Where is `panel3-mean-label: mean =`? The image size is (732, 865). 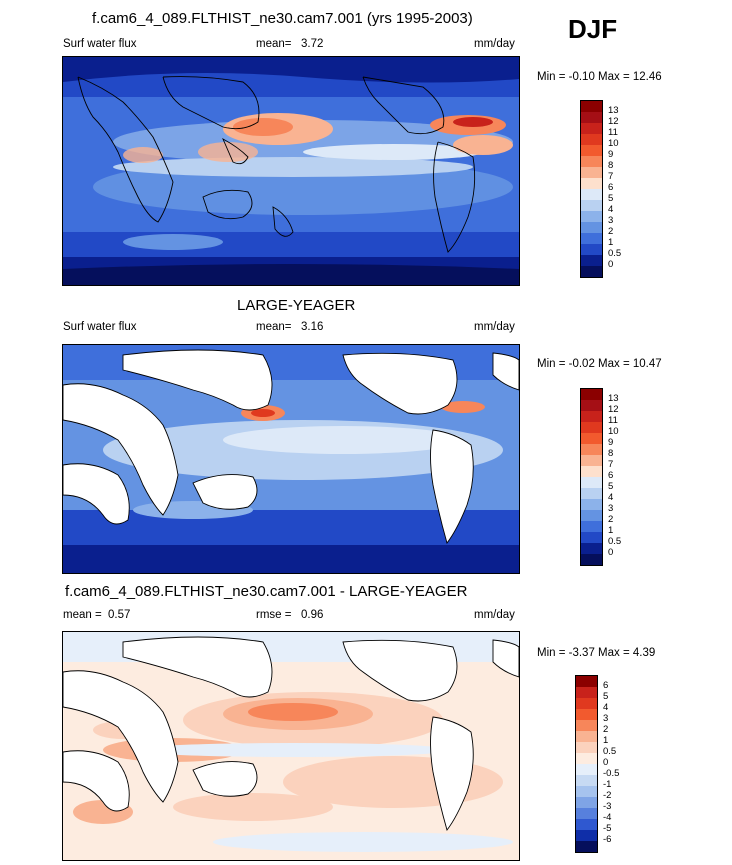
panel3-mean-label: mean = is located at coordinates (82, 615).